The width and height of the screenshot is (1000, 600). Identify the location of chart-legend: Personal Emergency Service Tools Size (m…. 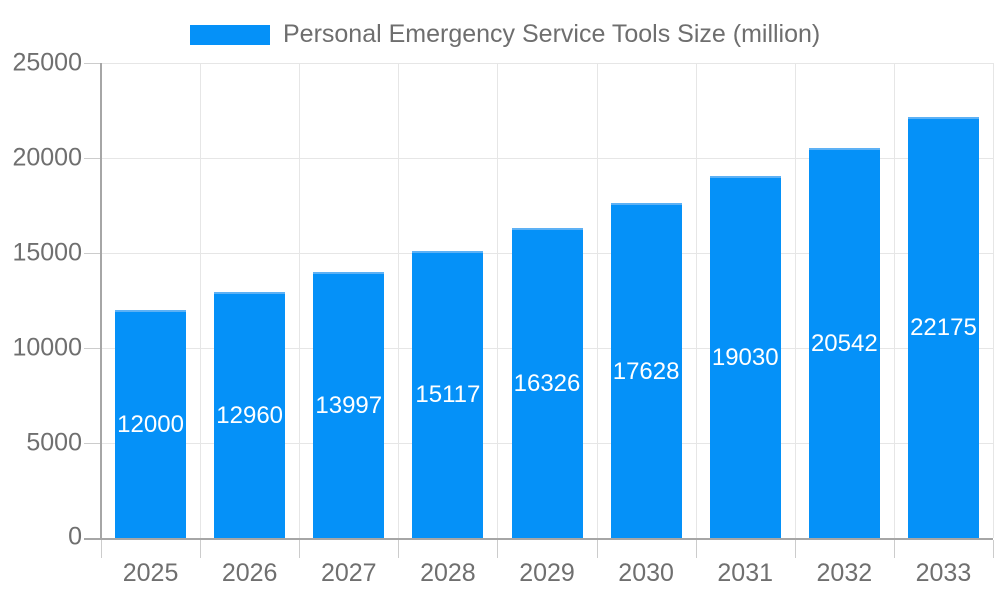
(505, 34).